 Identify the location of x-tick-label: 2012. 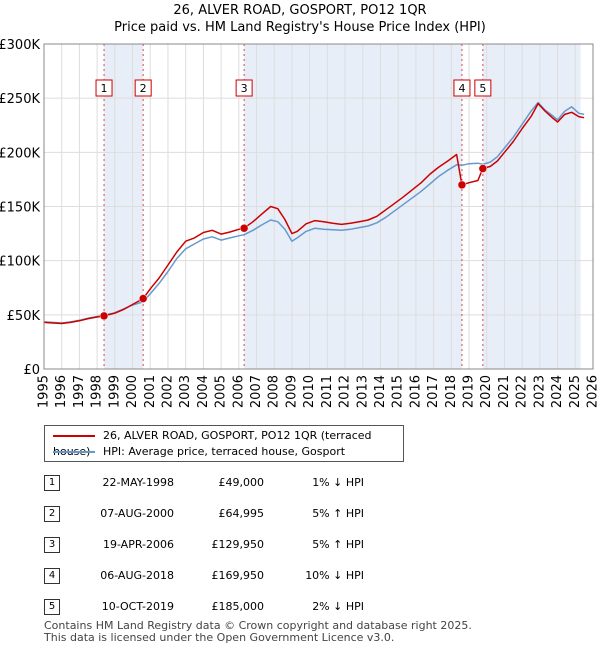
(345, 391).